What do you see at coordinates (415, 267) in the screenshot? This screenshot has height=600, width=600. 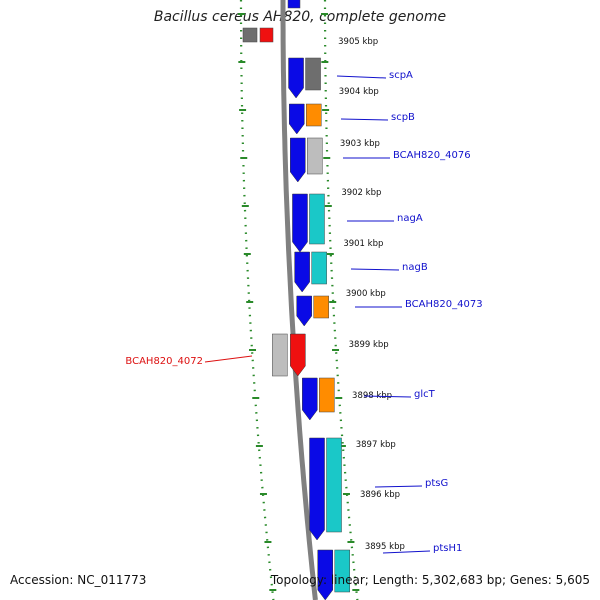 I see `gene-label-nagB: nagB` at bounding box center [415, 267].